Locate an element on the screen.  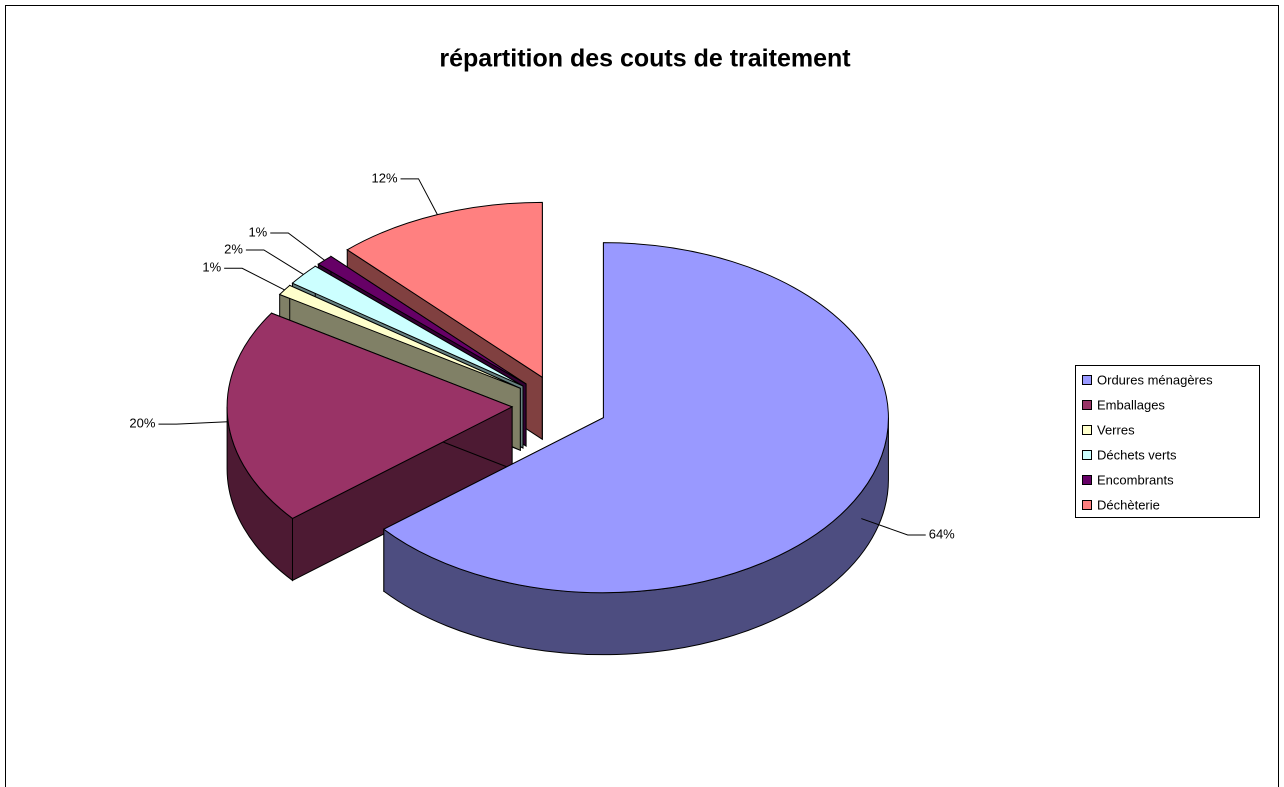
data-label: 64% is located at coordinates (942, 533).